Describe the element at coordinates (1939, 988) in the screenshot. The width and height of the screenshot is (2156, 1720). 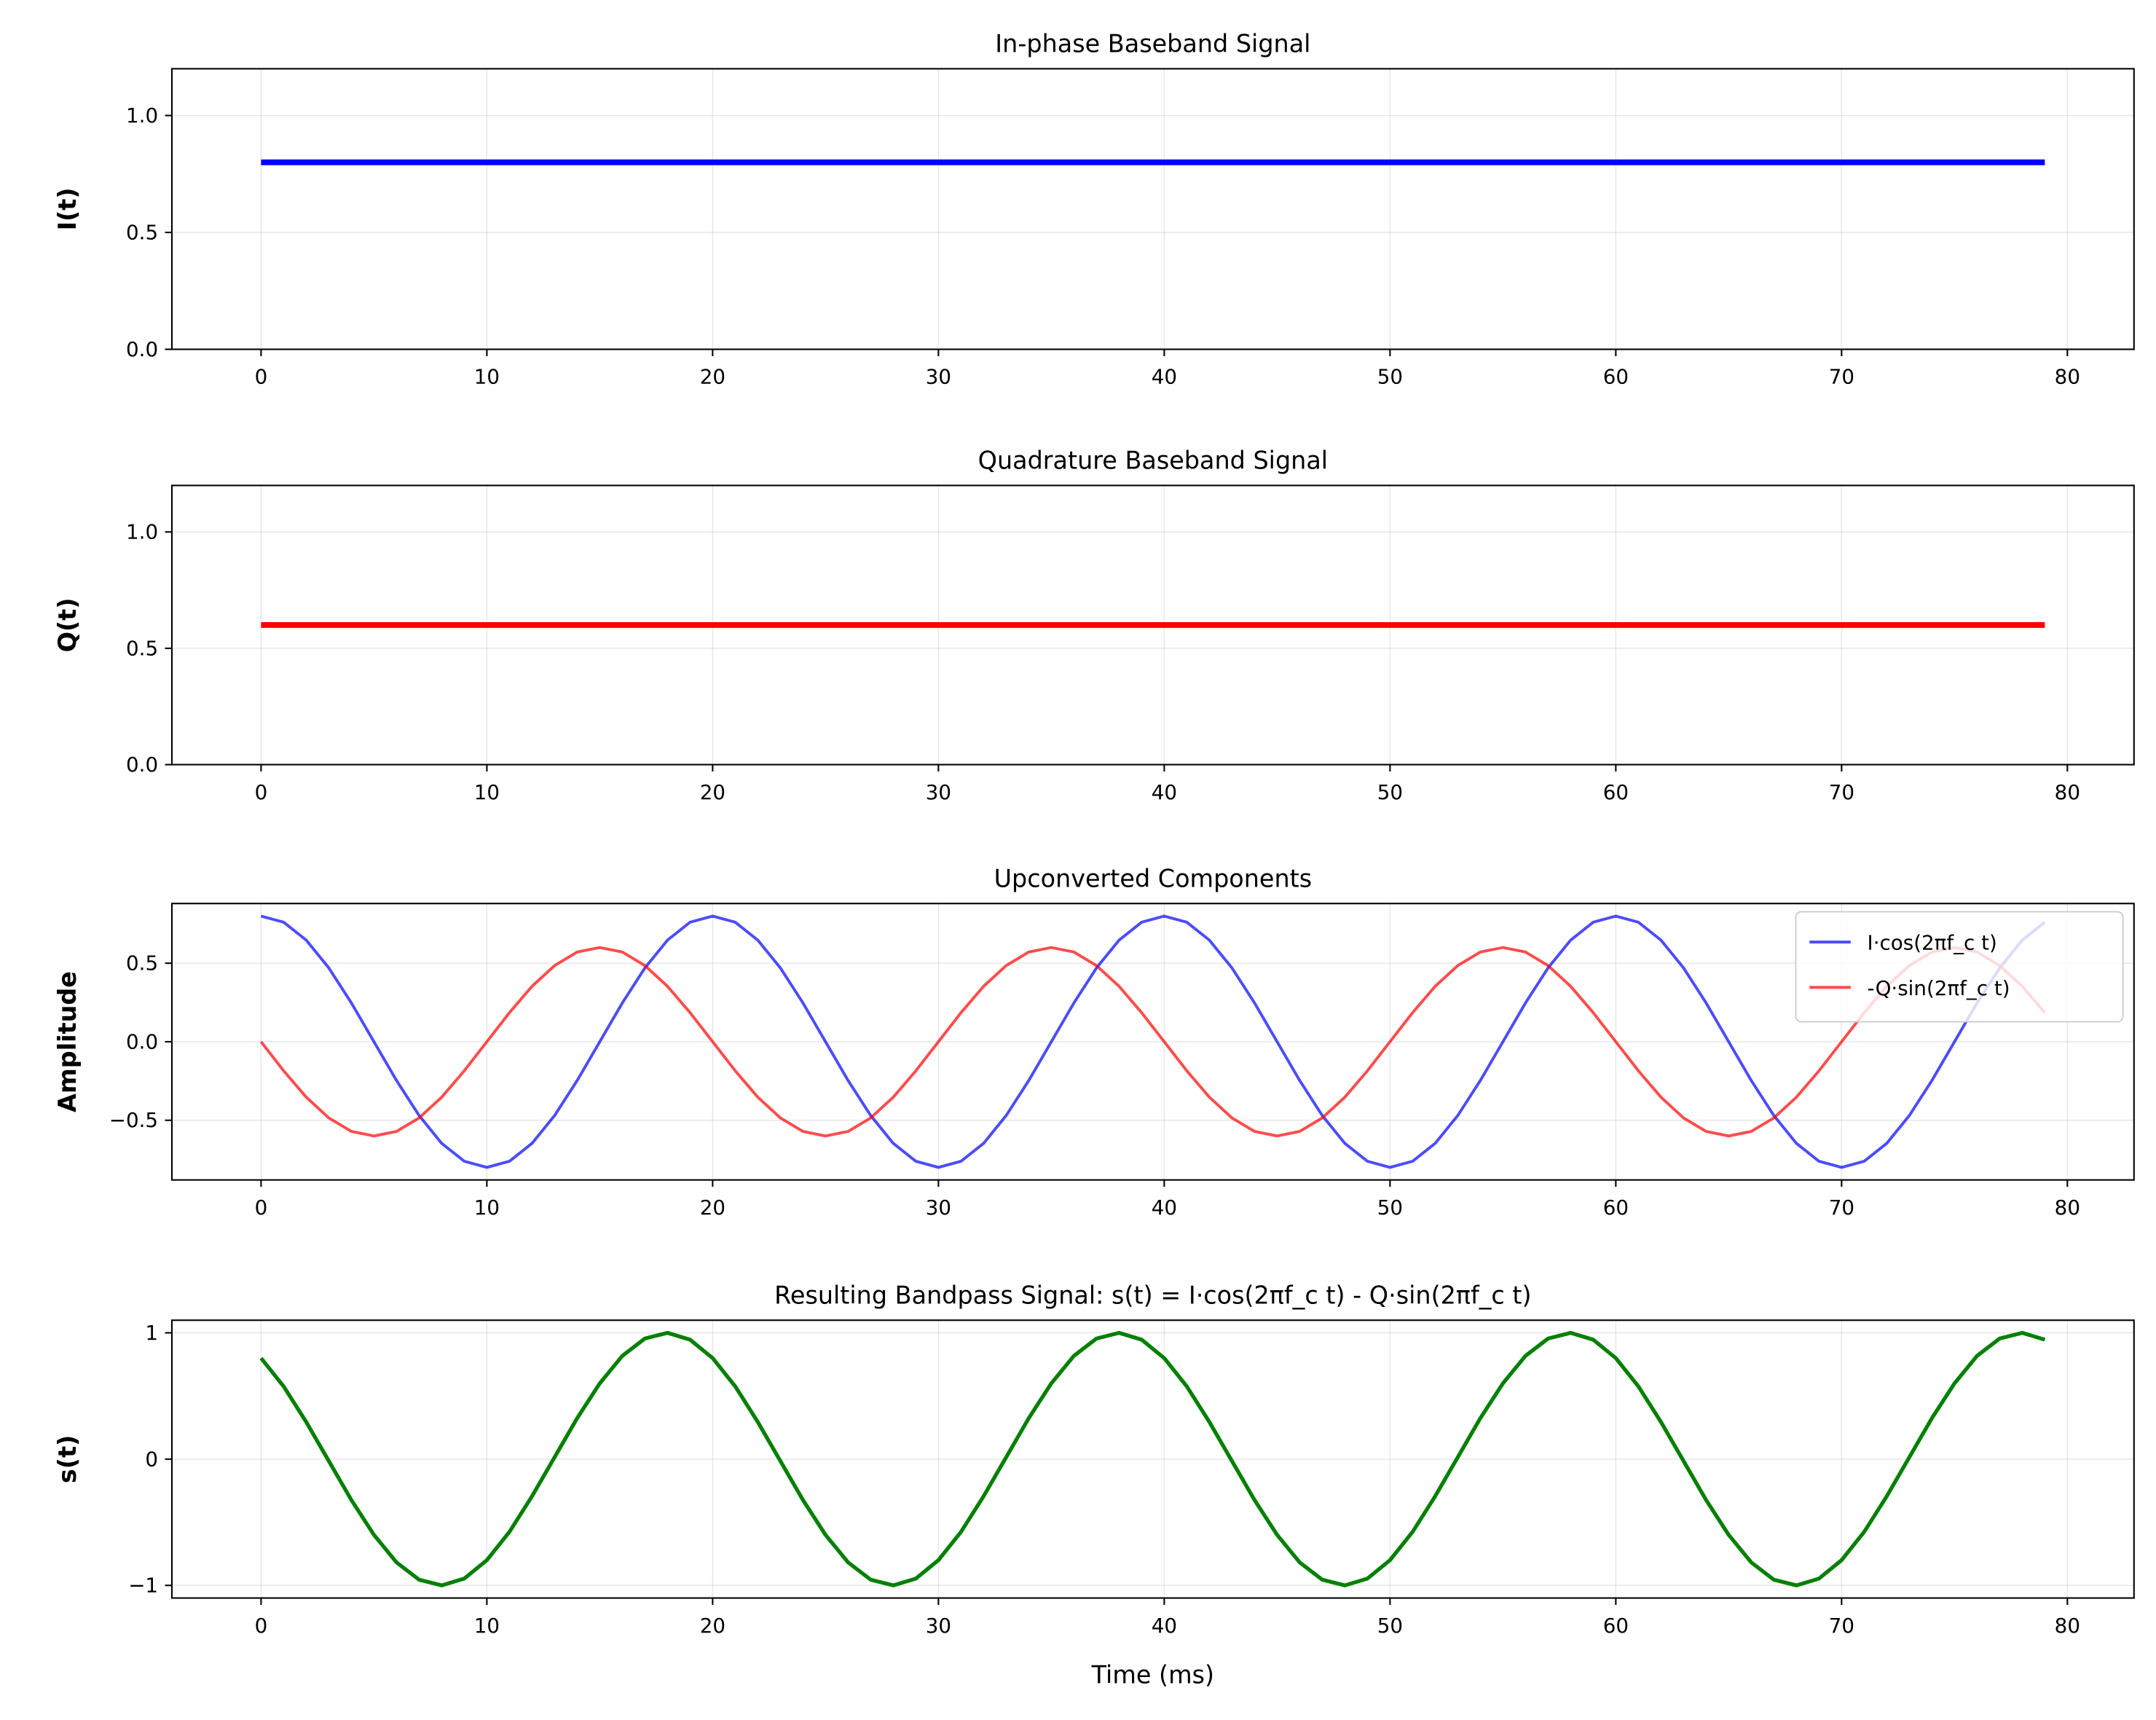
I see `legend-label: -Q·sin(2πf_c t)` at that location.